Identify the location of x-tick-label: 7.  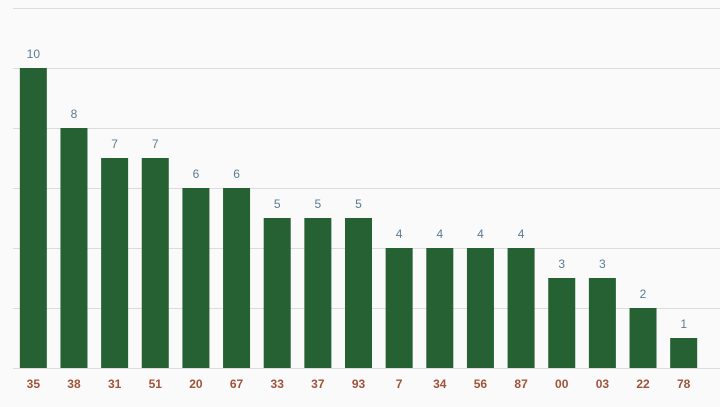
(399, 384).